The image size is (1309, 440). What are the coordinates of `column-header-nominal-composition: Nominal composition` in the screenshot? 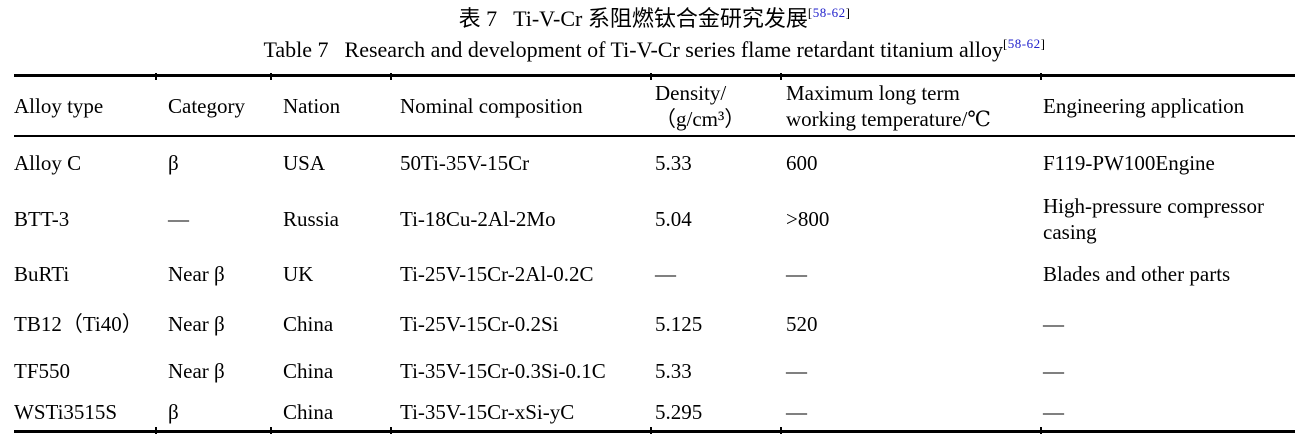 It's located at (491, 105).